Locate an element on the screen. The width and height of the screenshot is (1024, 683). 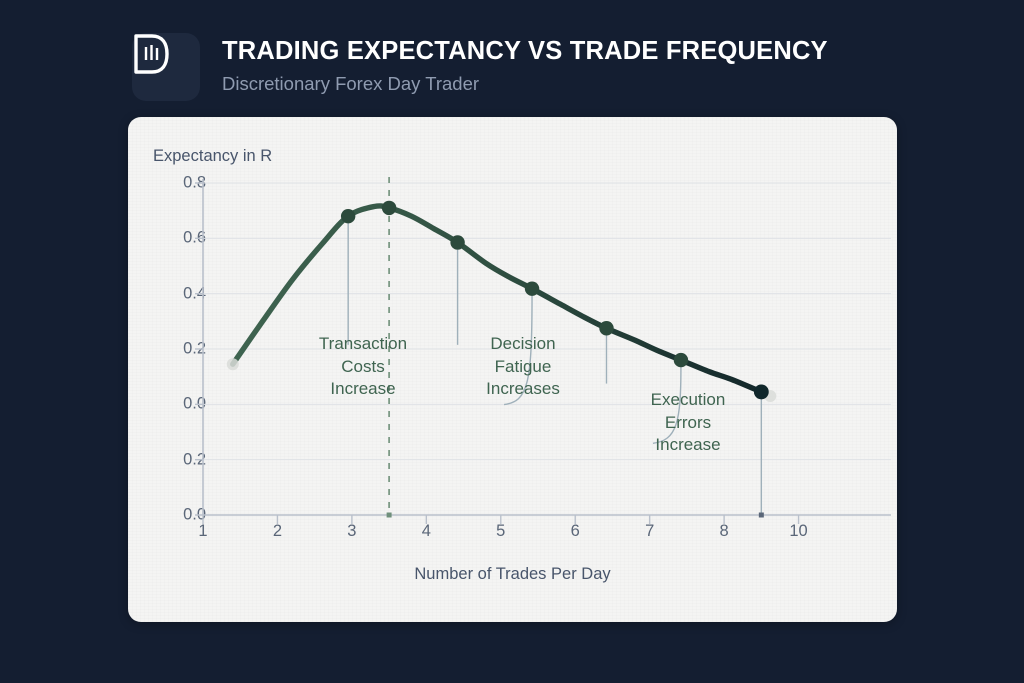
data-point-execution-errors-point is located at coordinates (606, 328).